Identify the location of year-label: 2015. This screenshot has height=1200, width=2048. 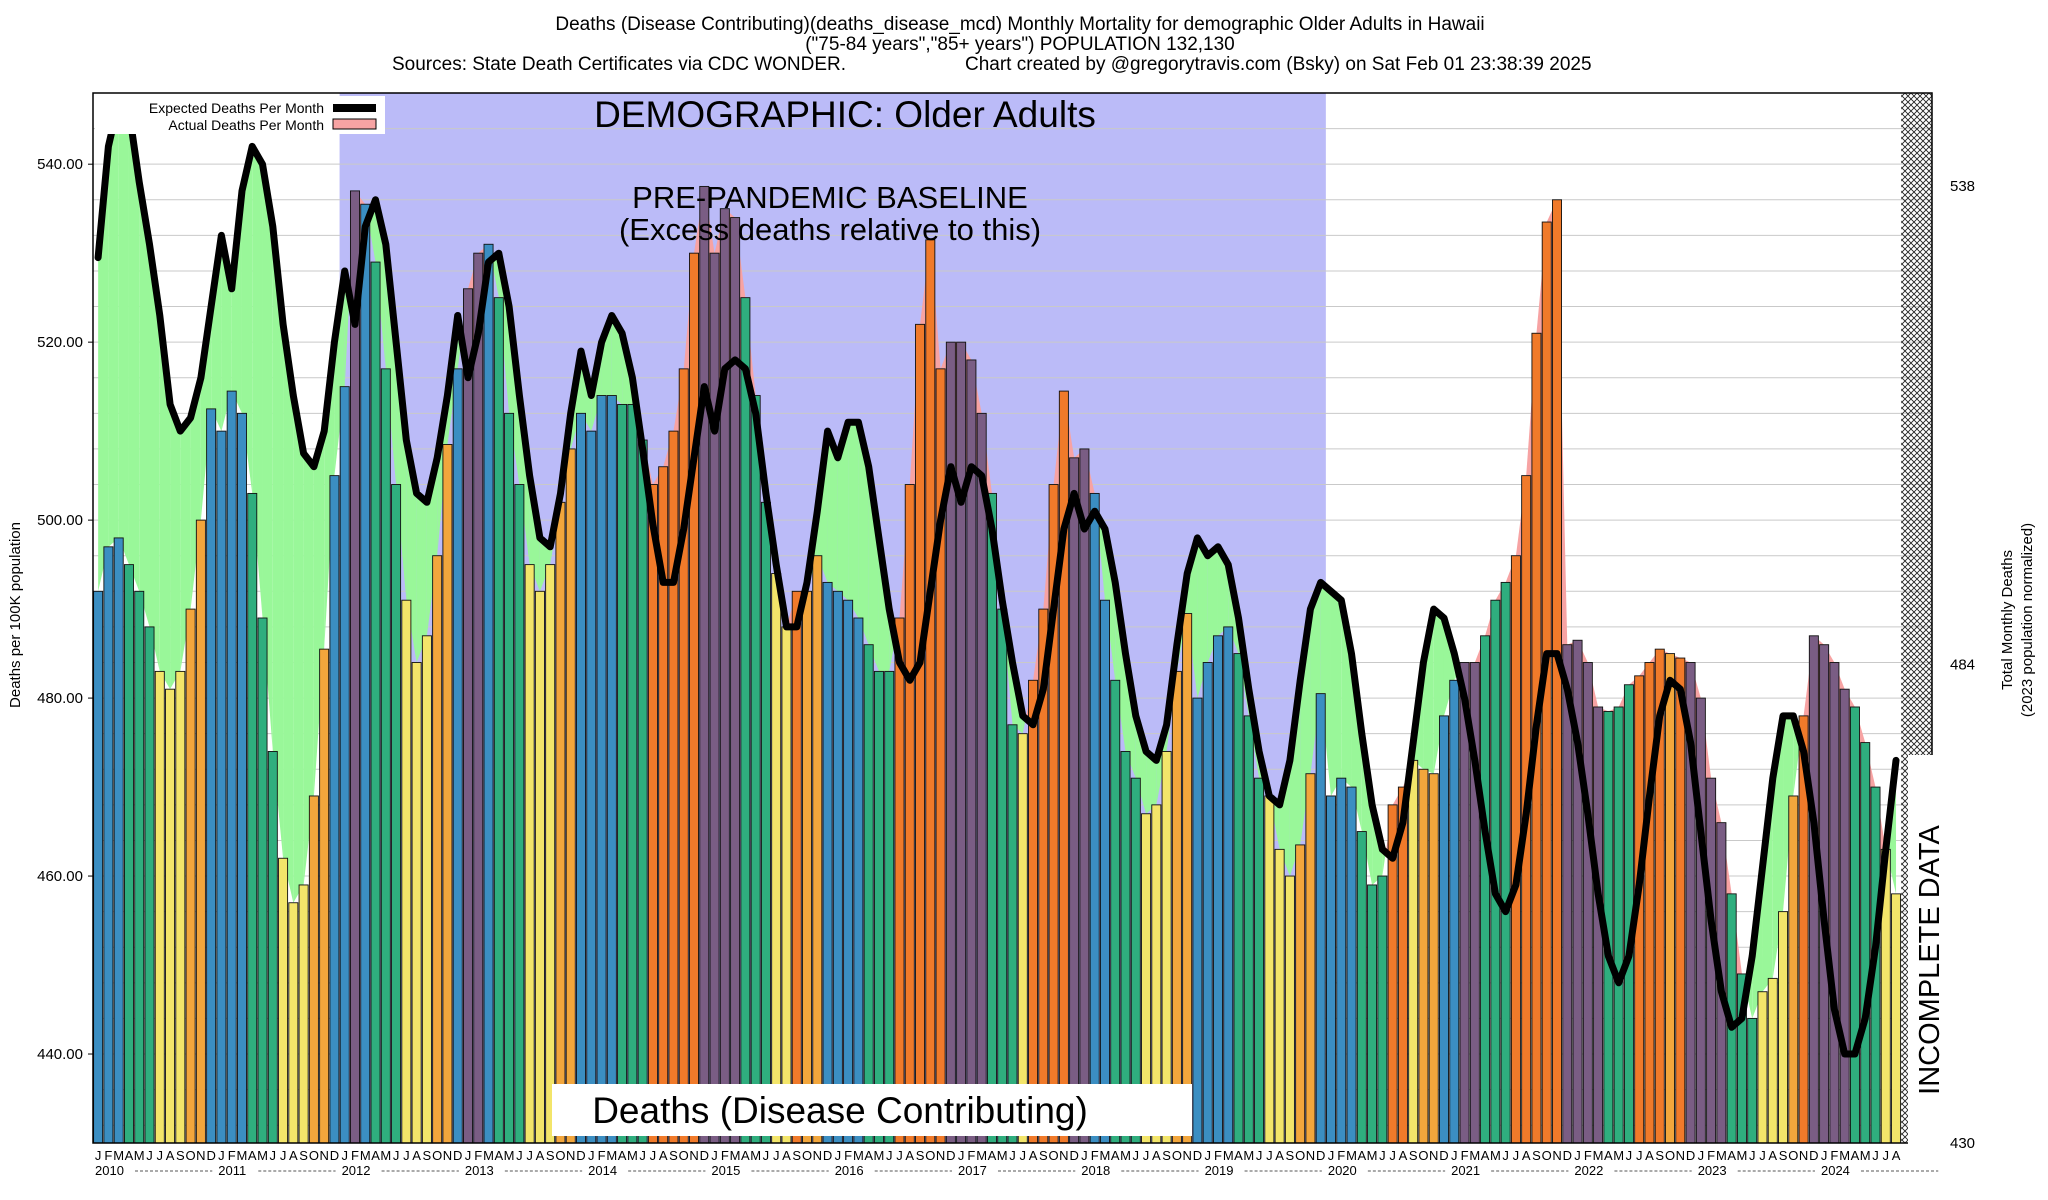
(725, 1170).